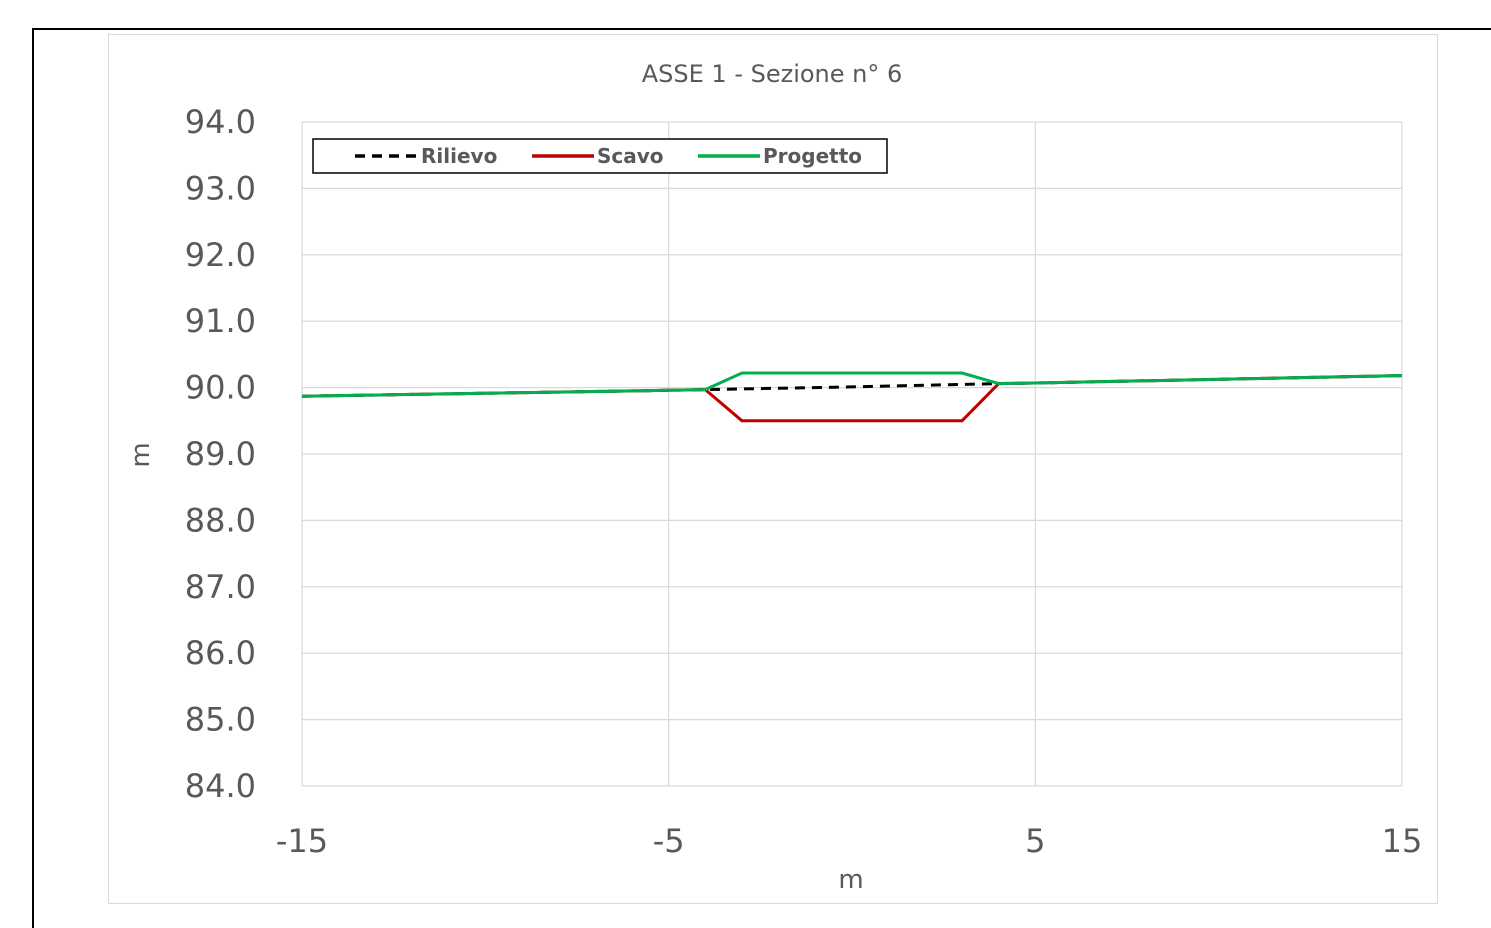 This screenshot has height=928, width=1491. Describe the element at coordinates (220, 653) in the screenshot. I see `y-tick-label: 86.0` at that location.